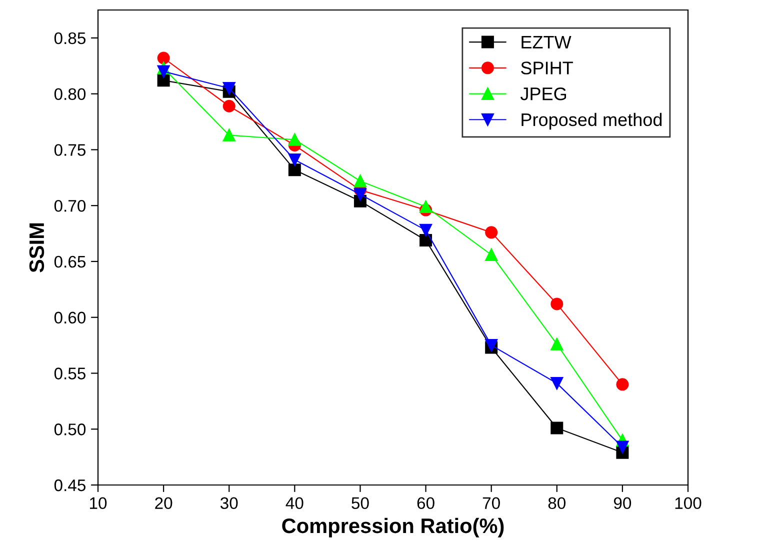  Describe the element at coordinates (98, 503) in the screenshot. I see `x-tick-label: 10` at that location.